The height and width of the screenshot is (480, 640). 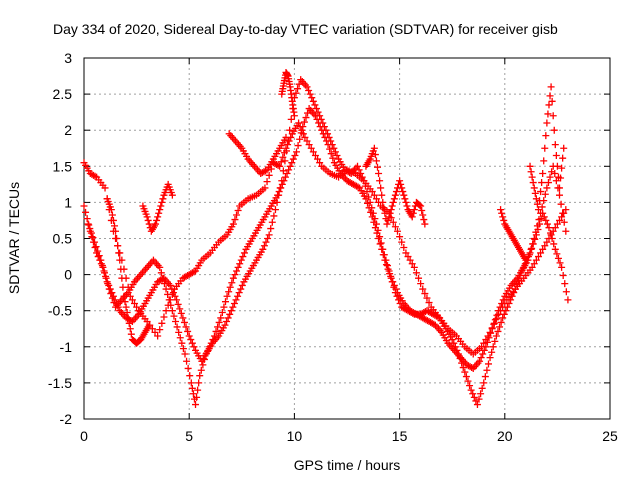 I want to click on series-segment-f, so click(x=257, y=154).